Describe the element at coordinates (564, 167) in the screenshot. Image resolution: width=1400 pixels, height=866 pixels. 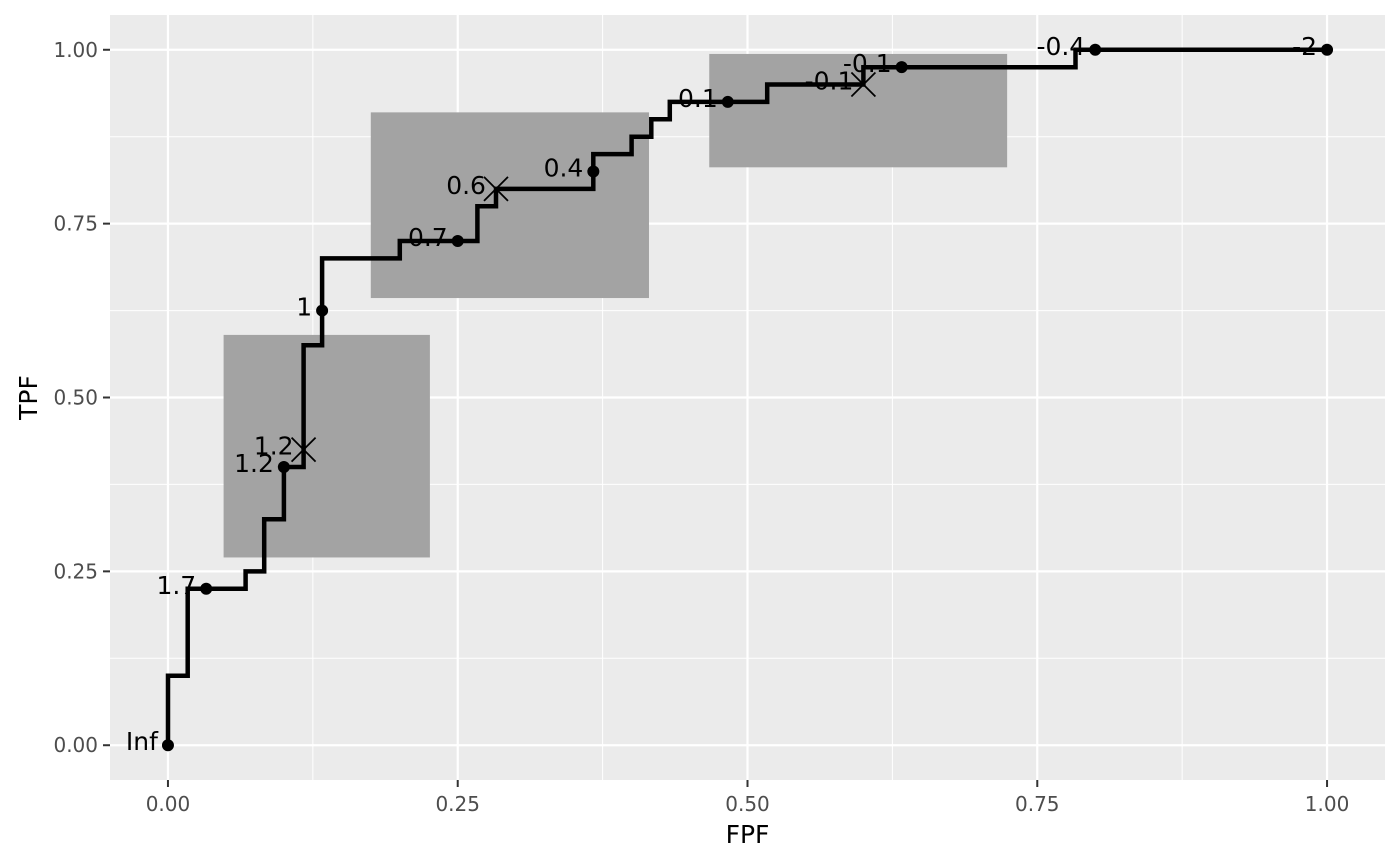
I see `cutoff-label: 0.4` at that location.